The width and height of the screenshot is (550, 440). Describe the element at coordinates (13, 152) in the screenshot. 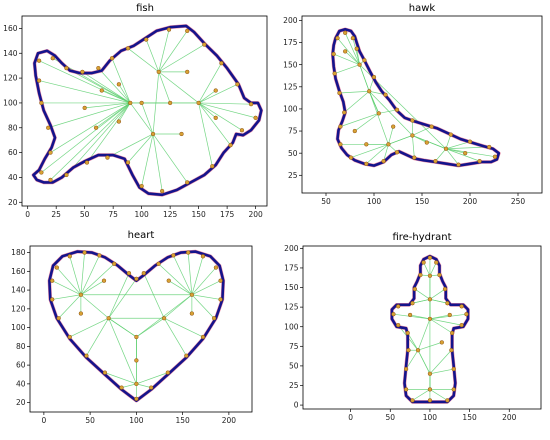

I see `y-tick-label: 60` at that location.